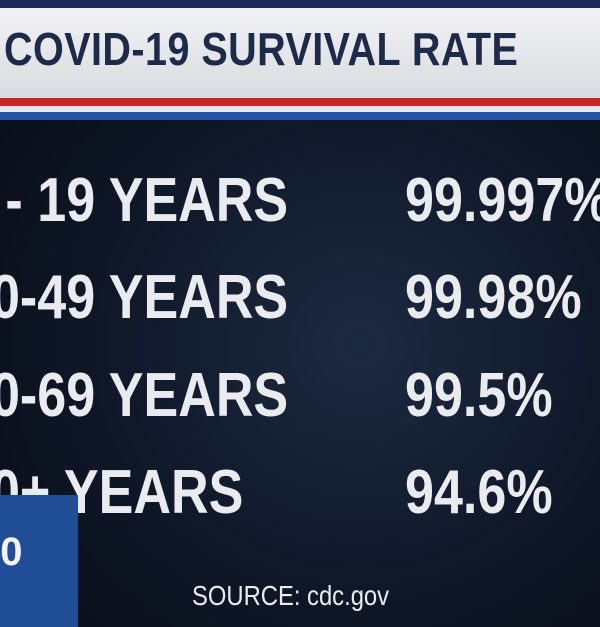 The width and height of the screenshot is (600, 627). Describe the element at coordinates (493, 297) in the screenshot. I see `survival-rate: 99.98%` at that location.